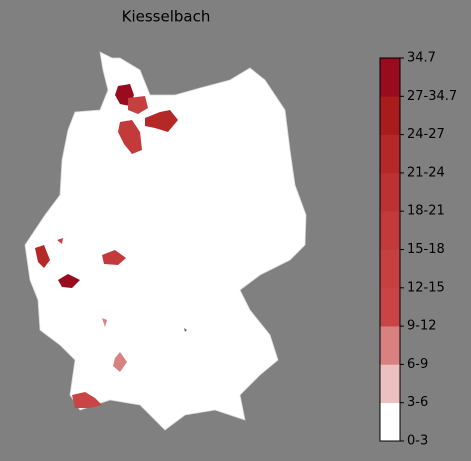 This screenshot has width=471, height=461. I want to click on colorbar-label: 9-12, so click(422, 326).